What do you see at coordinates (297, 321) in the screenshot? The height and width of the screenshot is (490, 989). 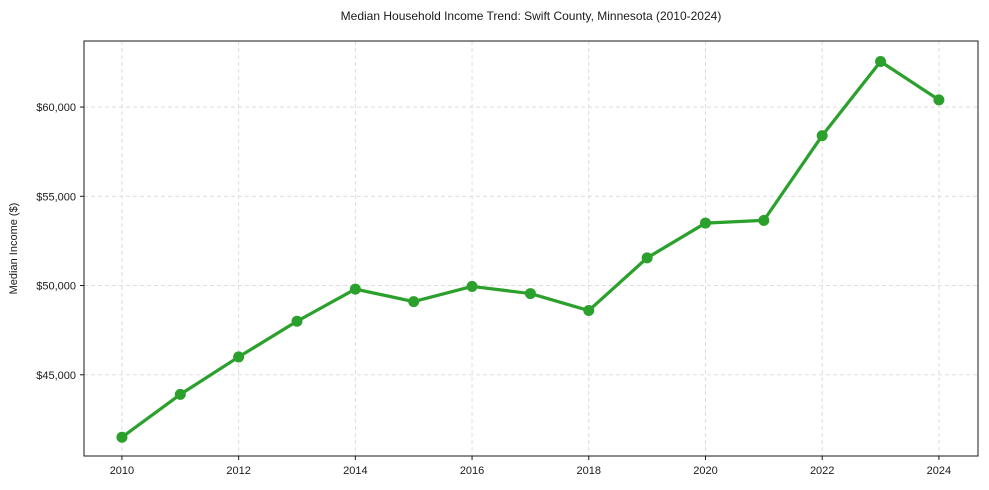 I see `data-point-2013` at bounding box center [297, 321].